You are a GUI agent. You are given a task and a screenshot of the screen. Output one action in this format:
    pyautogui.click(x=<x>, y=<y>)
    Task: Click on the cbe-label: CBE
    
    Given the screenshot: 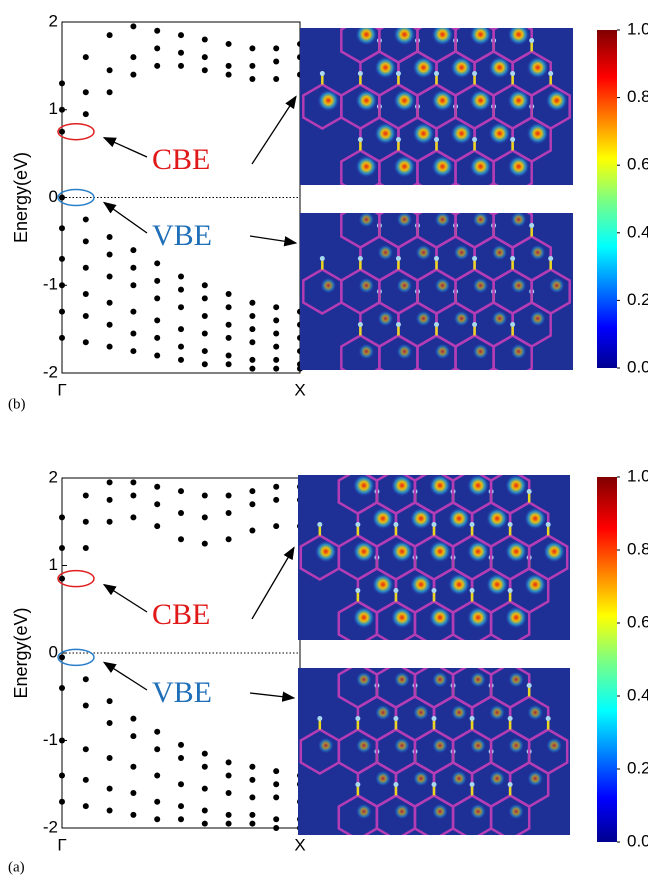 What is the action you would take?
    pyautogui.click(x=181, y=614)
    